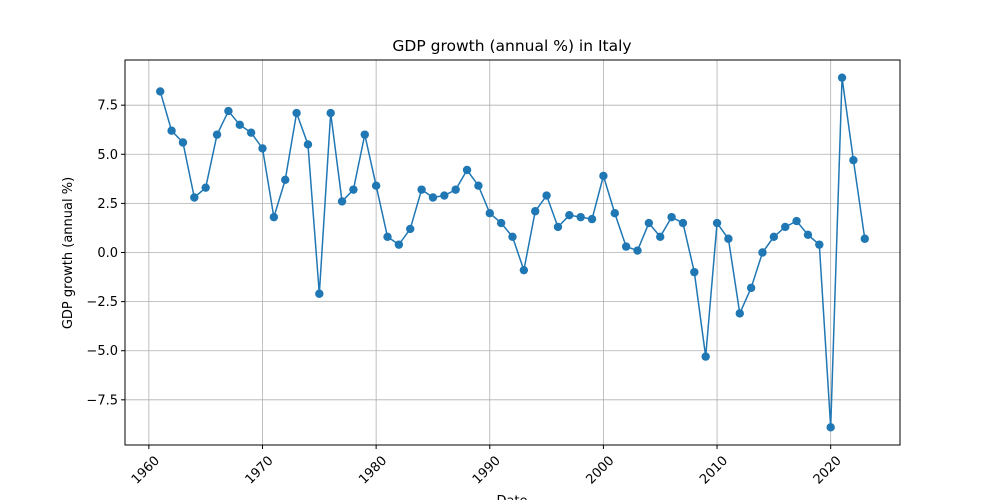 This screenshot has height=504, width=1000. Describe the element at coordinates (511, 46) in the screenshot. I see `chart-title: GDP growth (annual %) in Italy` at that location.